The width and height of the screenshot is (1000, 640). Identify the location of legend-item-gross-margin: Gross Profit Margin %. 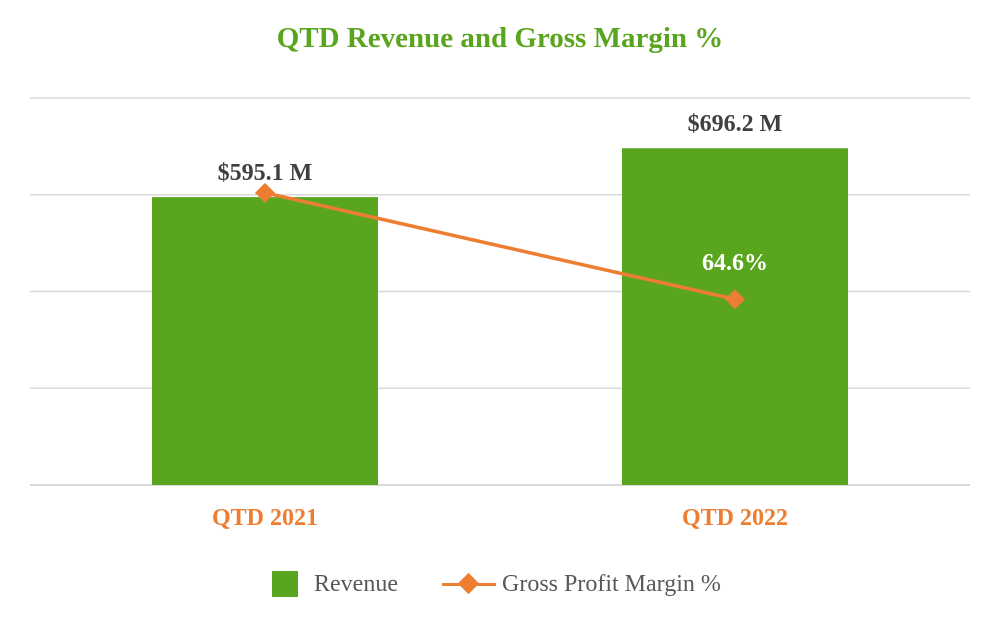
(581, 584).